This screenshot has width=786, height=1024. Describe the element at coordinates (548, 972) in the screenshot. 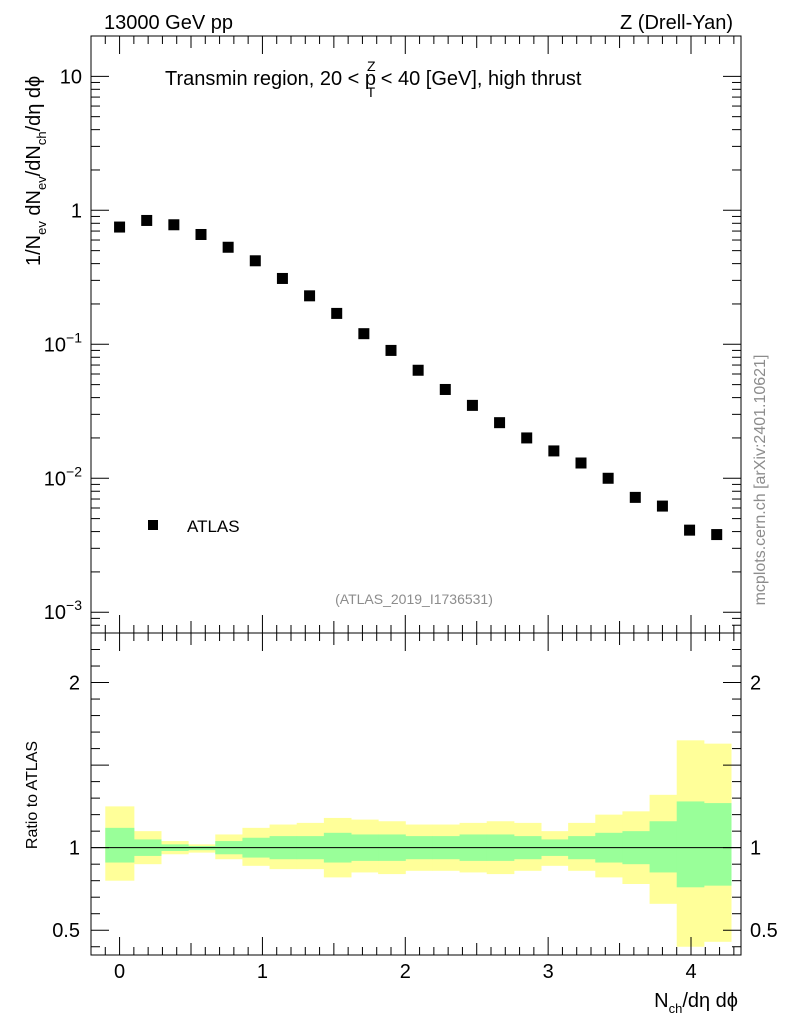

I see `x-tick-label: 3` at that location.